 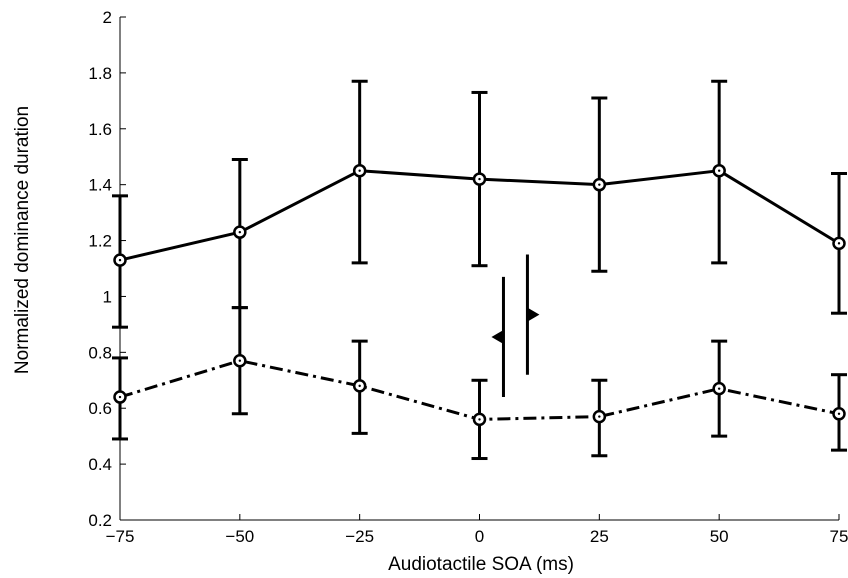 I want to click on x-tick-label: 50, so click(x=719, y=536).